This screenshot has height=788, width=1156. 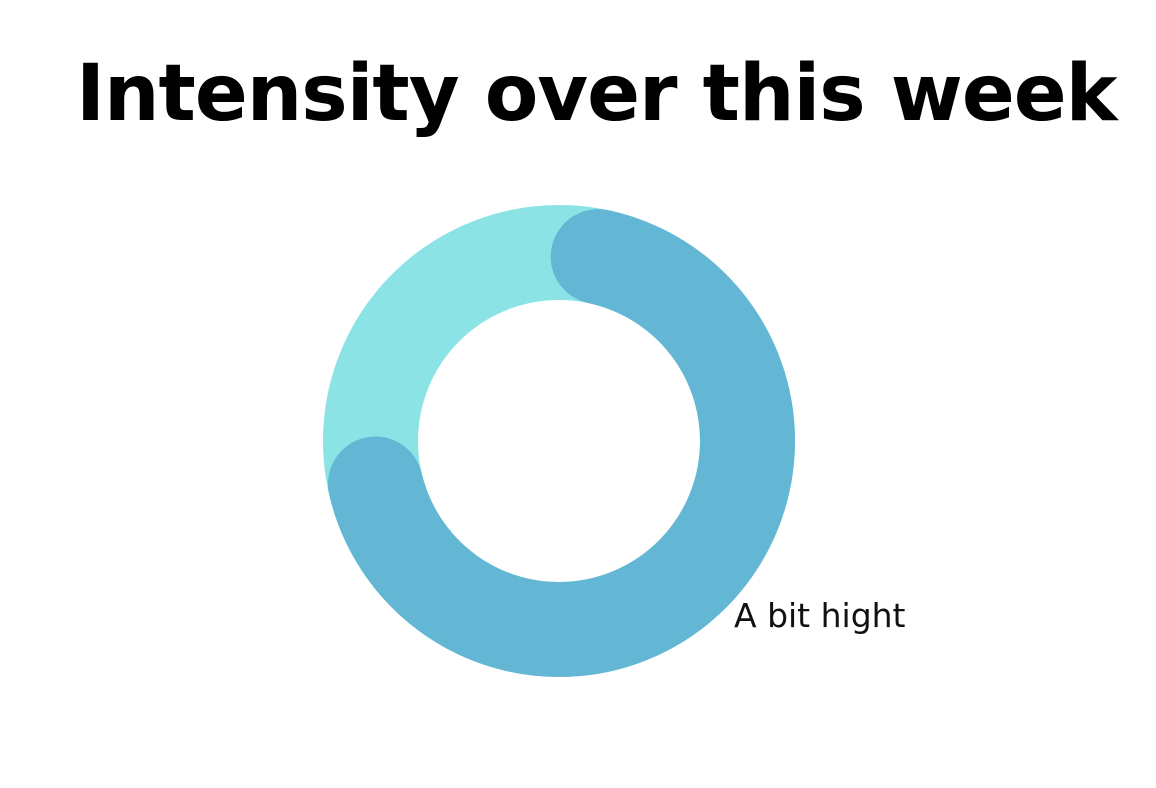 I want to click on slice-label-a-bit-hight: A bit hight, so click(x=820, y=615).